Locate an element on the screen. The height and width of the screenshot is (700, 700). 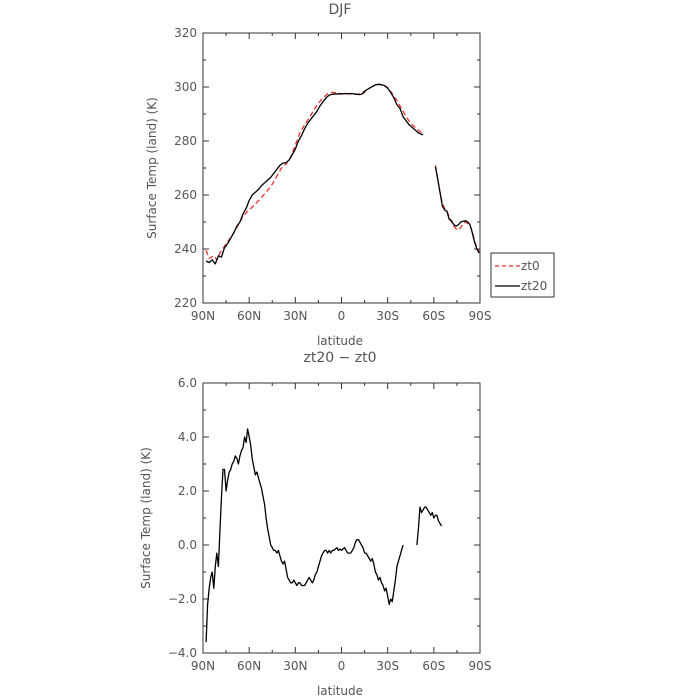
legend-zt20-label: zt20 is located at coordinates (534, 286).